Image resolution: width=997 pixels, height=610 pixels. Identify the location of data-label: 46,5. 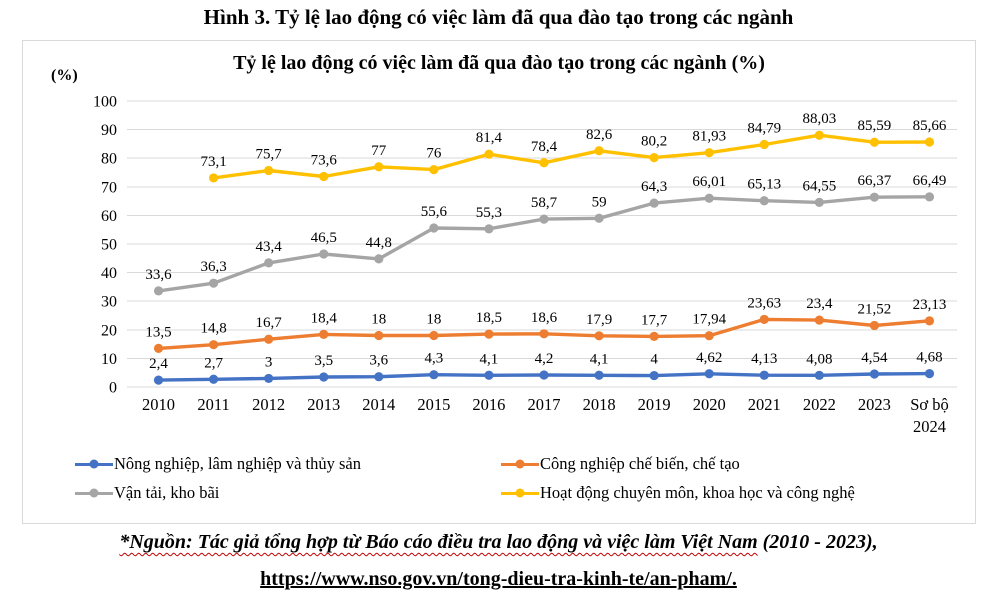
(324, 238).